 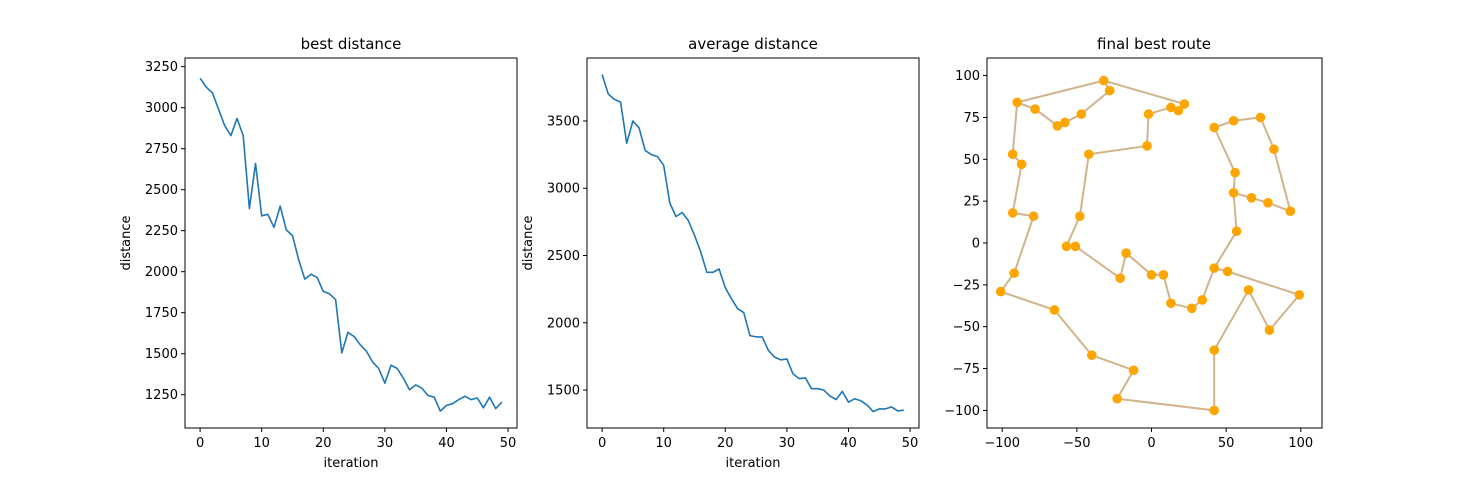 What do you see at coordinates (1300, 443) in the screenshot?
I see `x-tick-label: 100` at bounding box center [1300, 443].